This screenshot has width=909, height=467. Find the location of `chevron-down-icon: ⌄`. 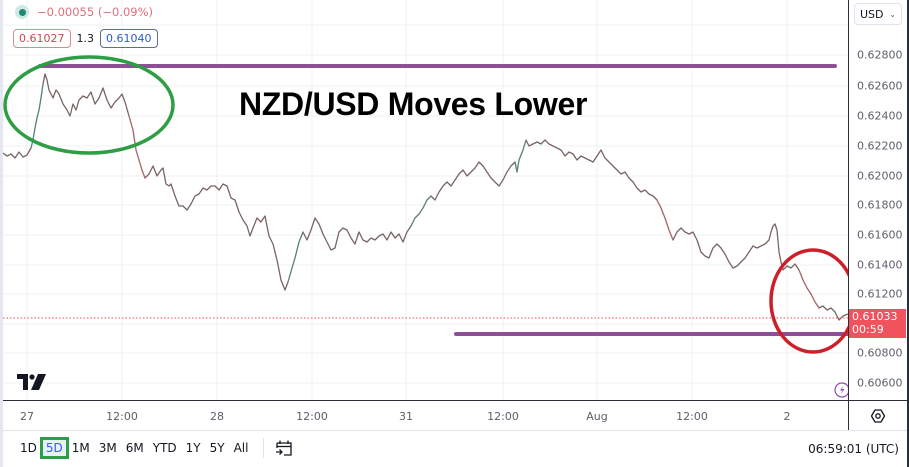

chevron-down-icon: ⌄ is located at coordinates (892, 14).